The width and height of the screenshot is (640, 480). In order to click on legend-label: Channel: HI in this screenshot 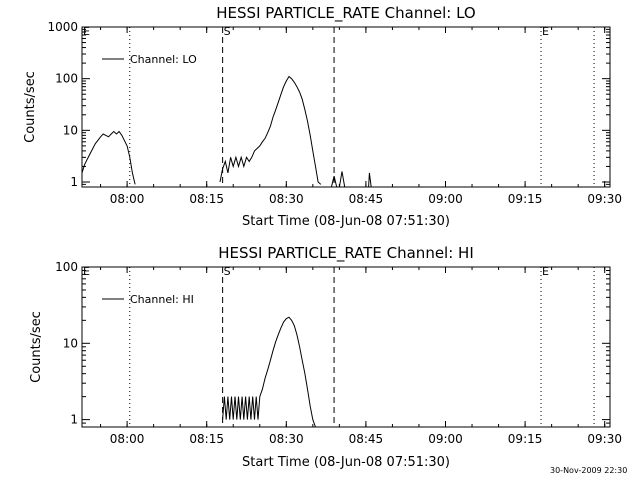, I will do `click(162, 299)`.